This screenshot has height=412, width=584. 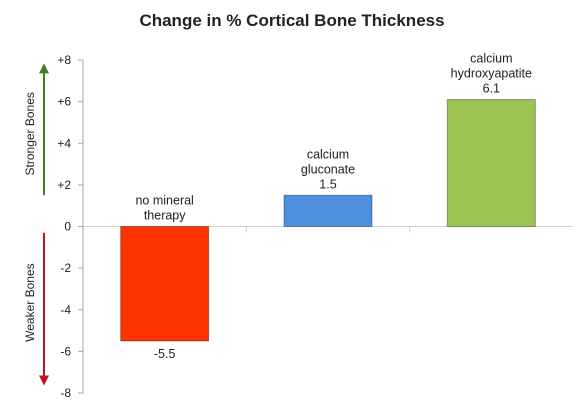 I want to click on data-label: 6.1, so click(x=491, y=89).